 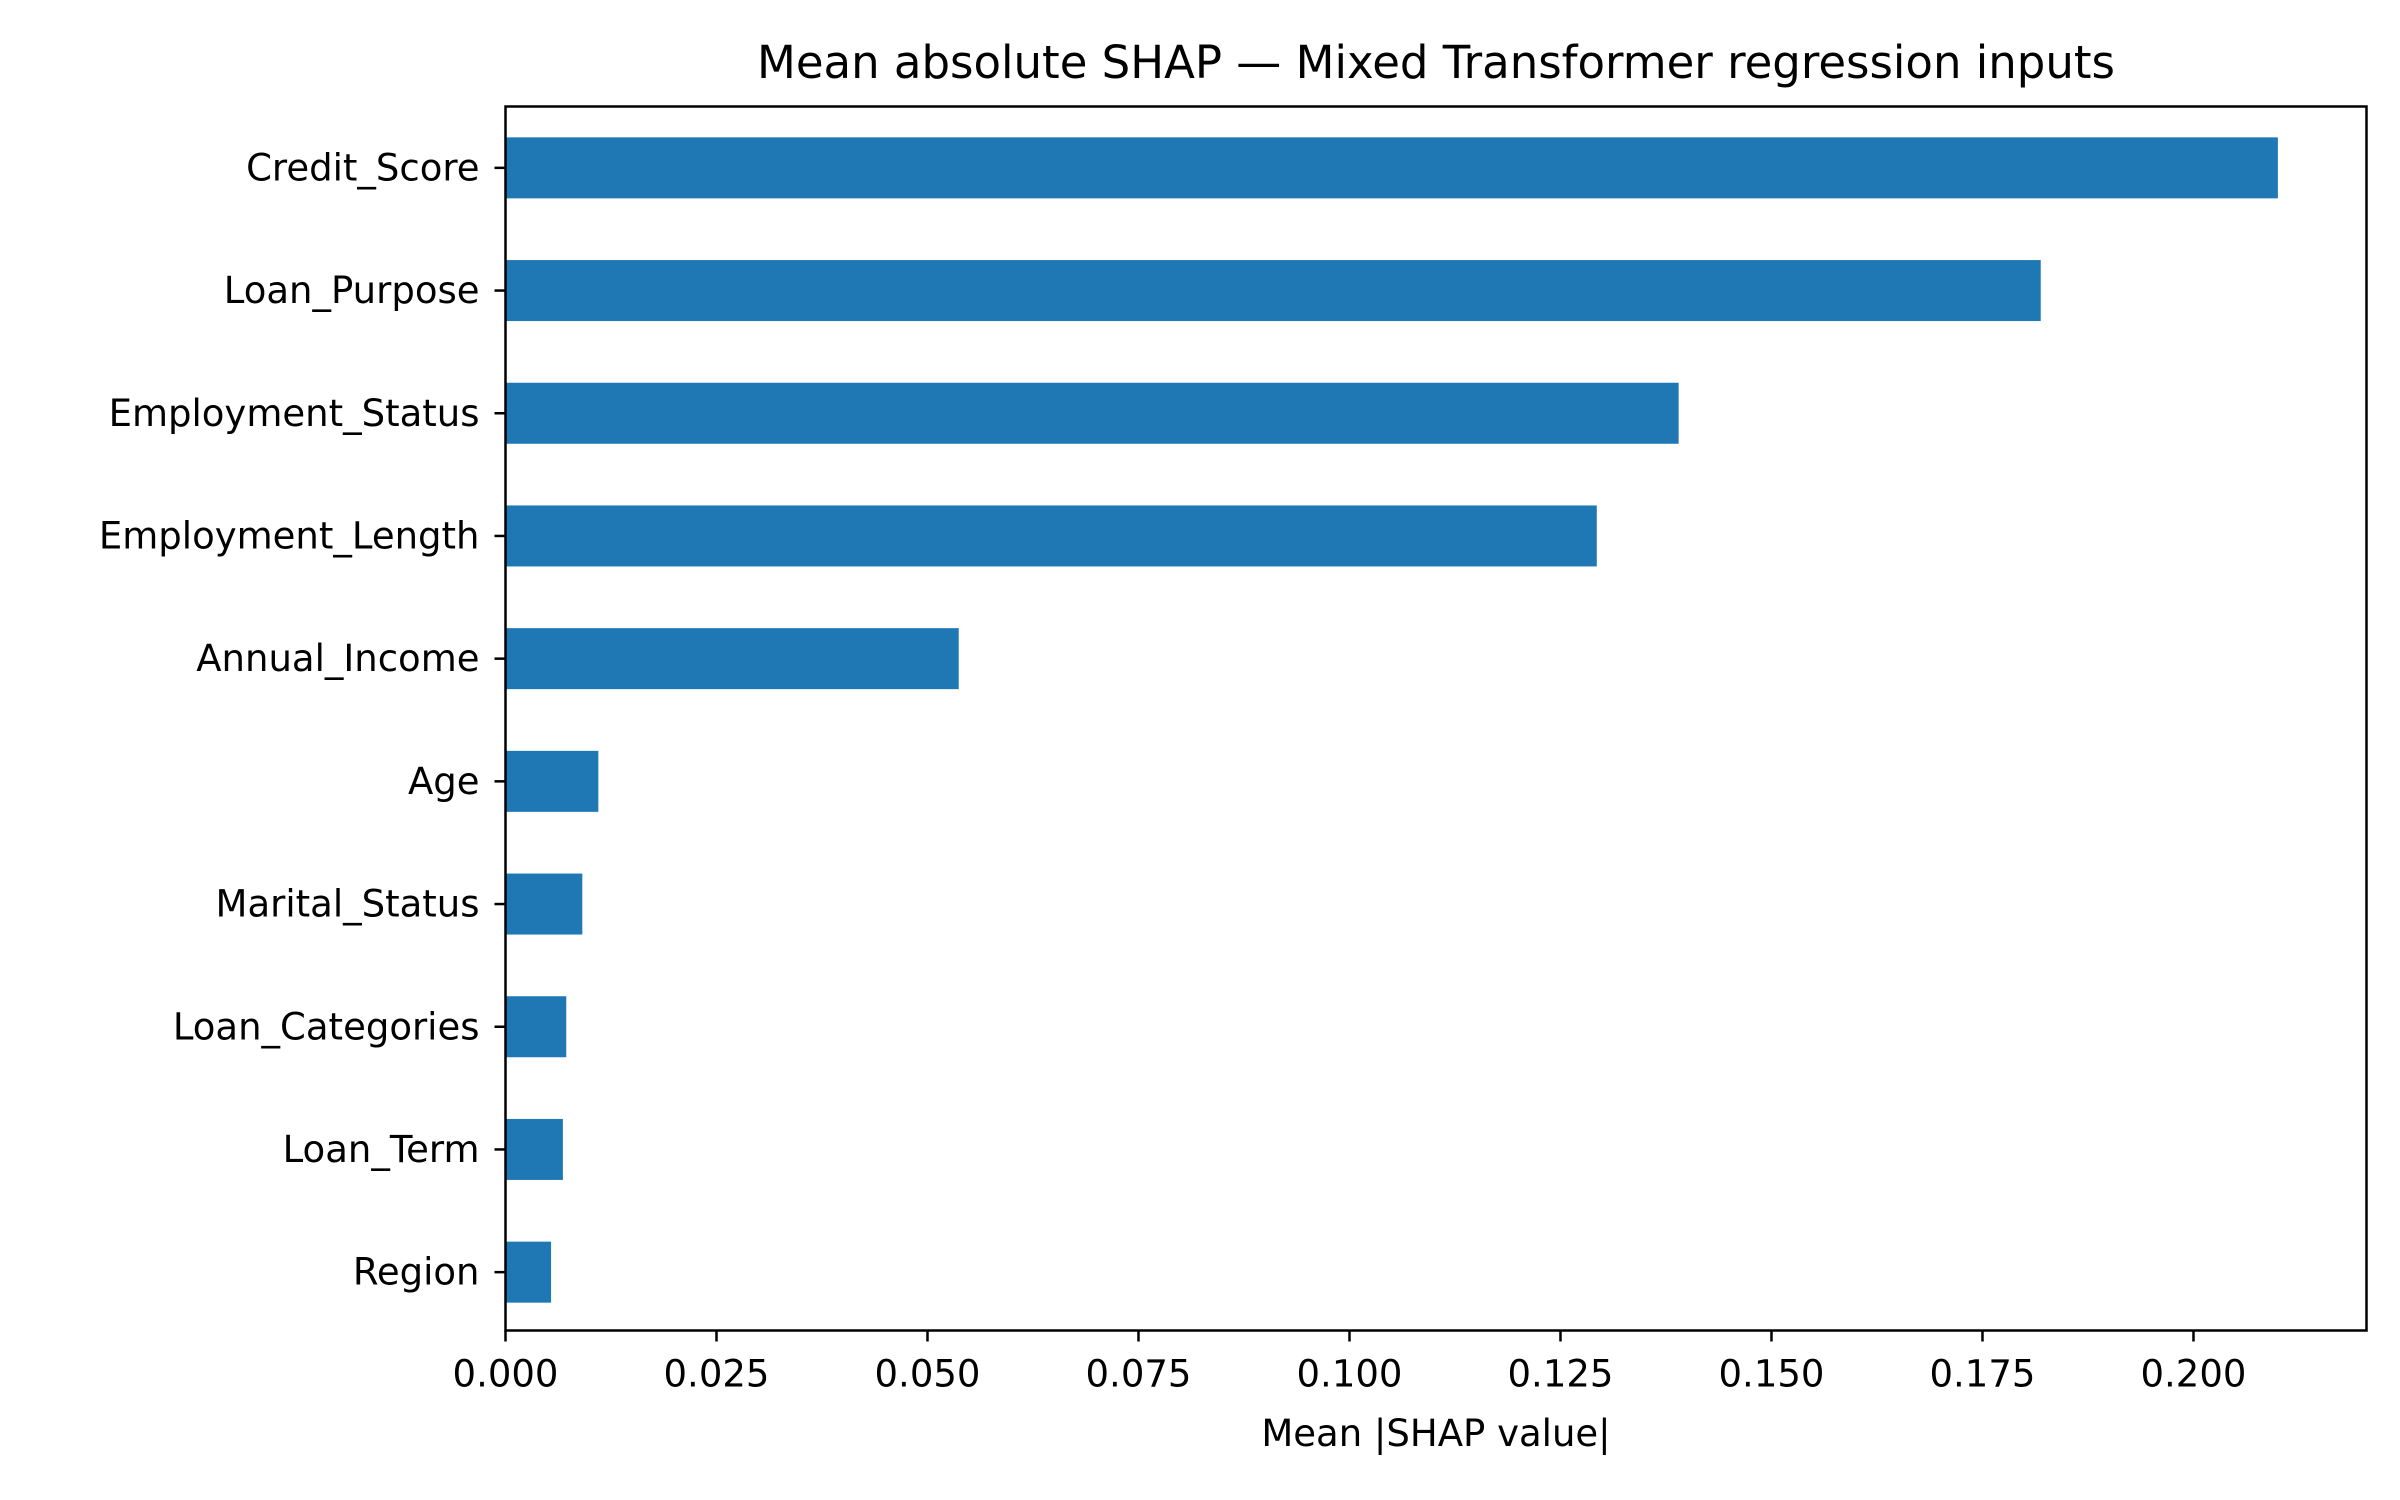 I want to click on bar-credit-score, so click(x=1391, y=168).